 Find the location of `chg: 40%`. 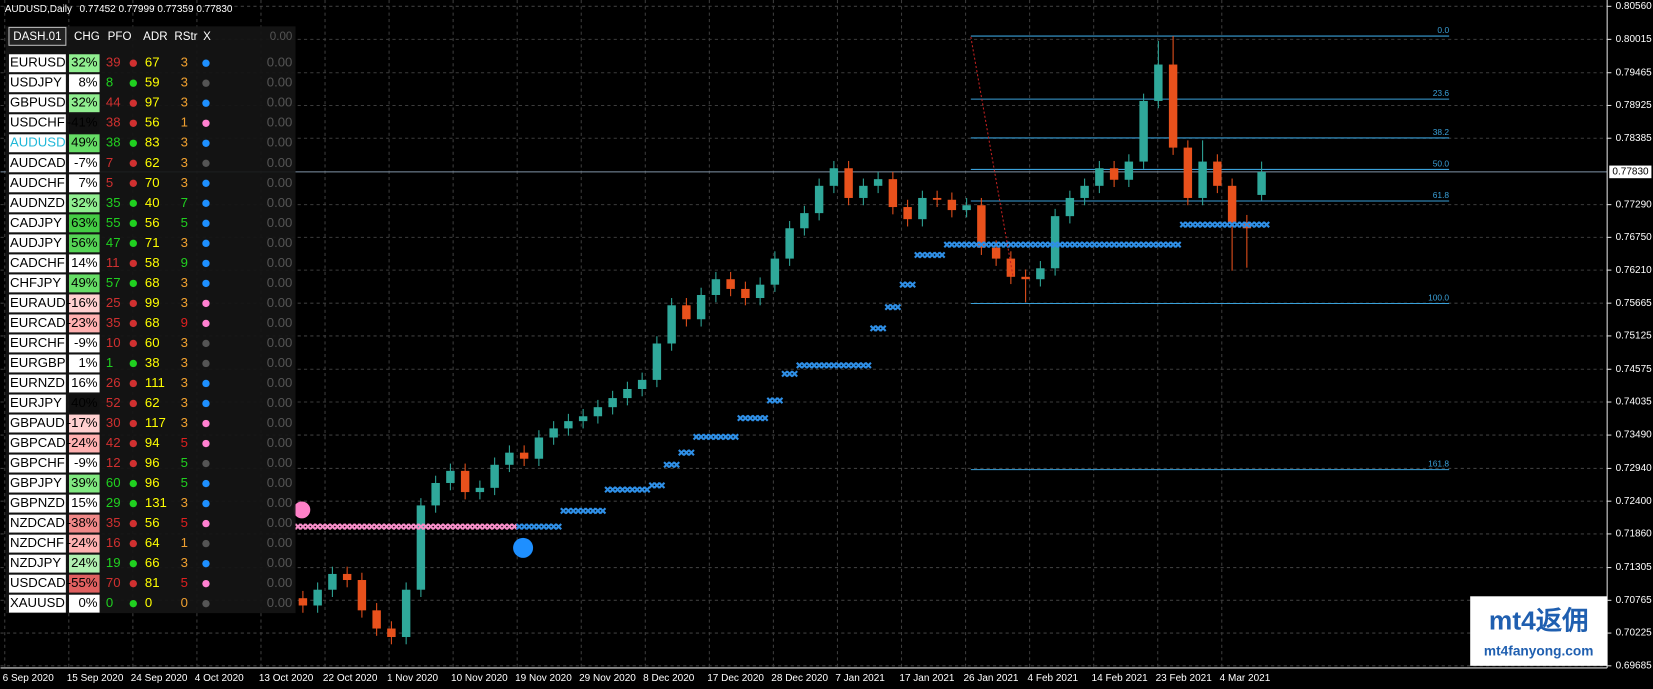

chg: 40% is located at coordinates (84, 402).